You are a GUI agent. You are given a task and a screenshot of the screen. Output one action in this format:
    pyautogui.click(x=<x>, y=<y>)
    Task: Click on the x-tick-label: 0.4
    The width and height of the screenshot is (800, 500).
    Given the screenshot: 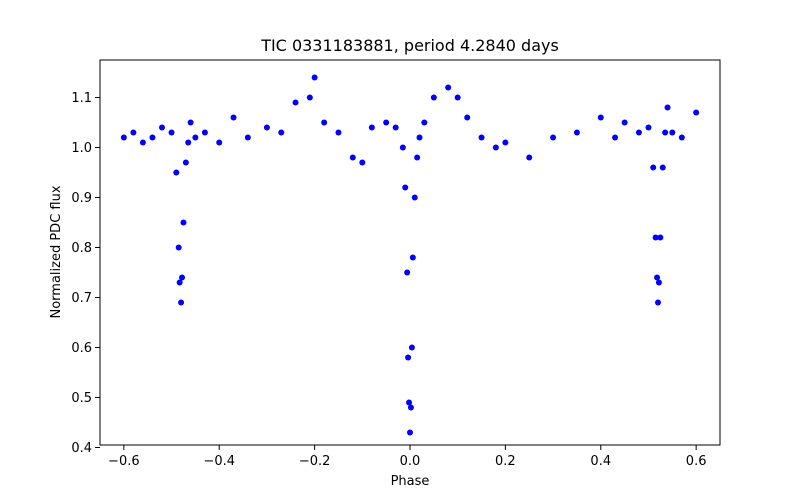 What is the action you would take?
    pyautogui.click(x=600, y=461)
    